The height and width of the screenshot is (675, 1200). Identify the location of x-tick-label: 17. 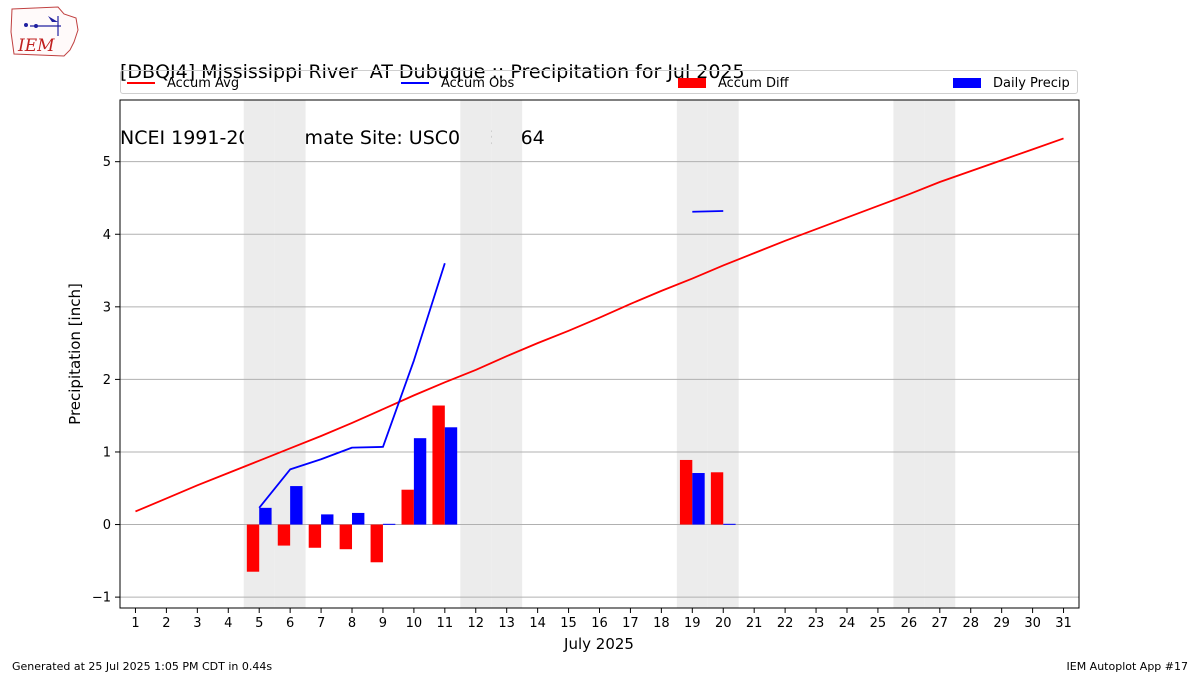
(630, 623).